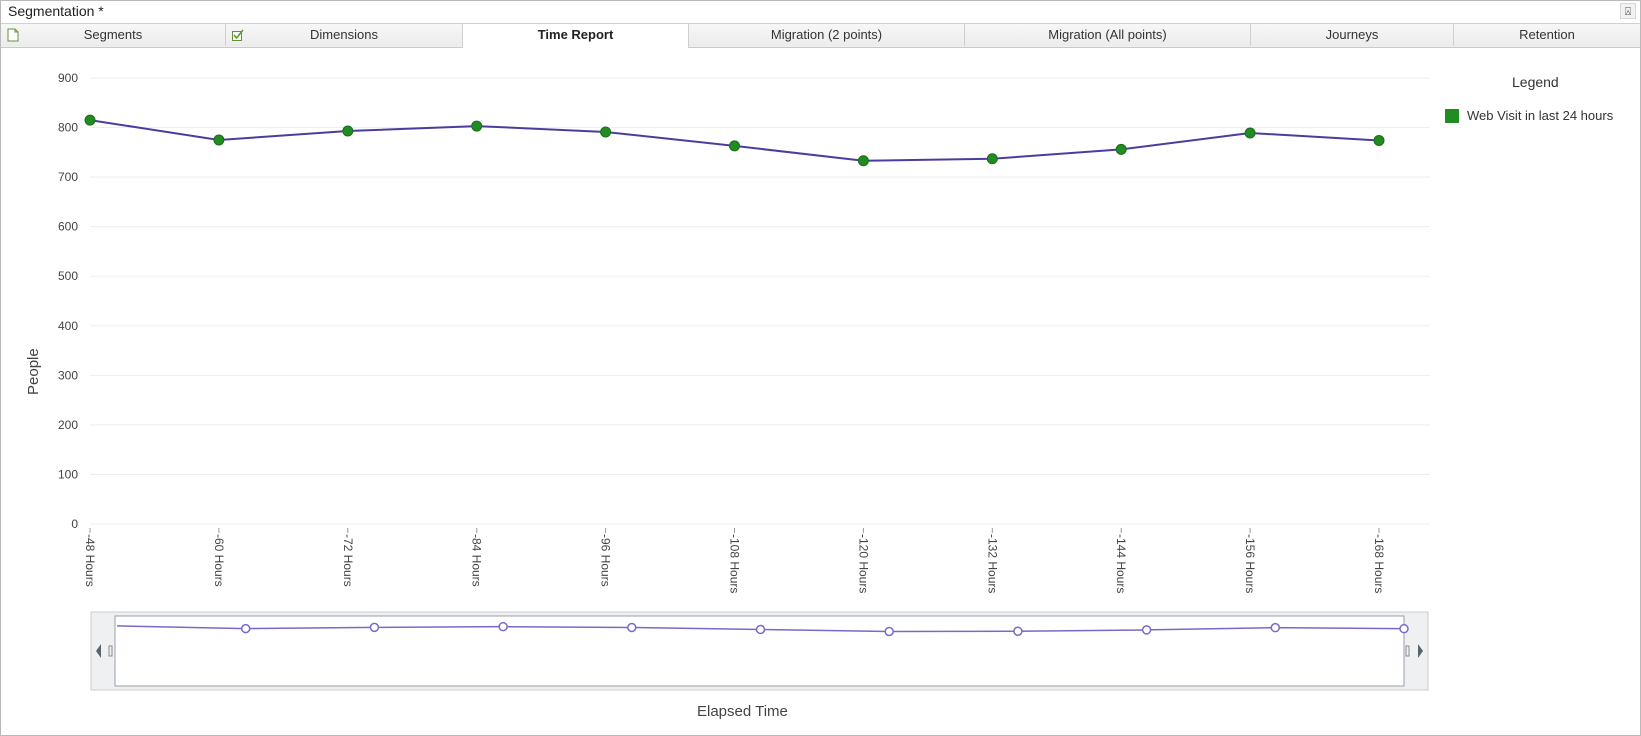 This screenshot has width=1641, height=736. I want to click on tab-time-report: Time Report, so click(576, 36).